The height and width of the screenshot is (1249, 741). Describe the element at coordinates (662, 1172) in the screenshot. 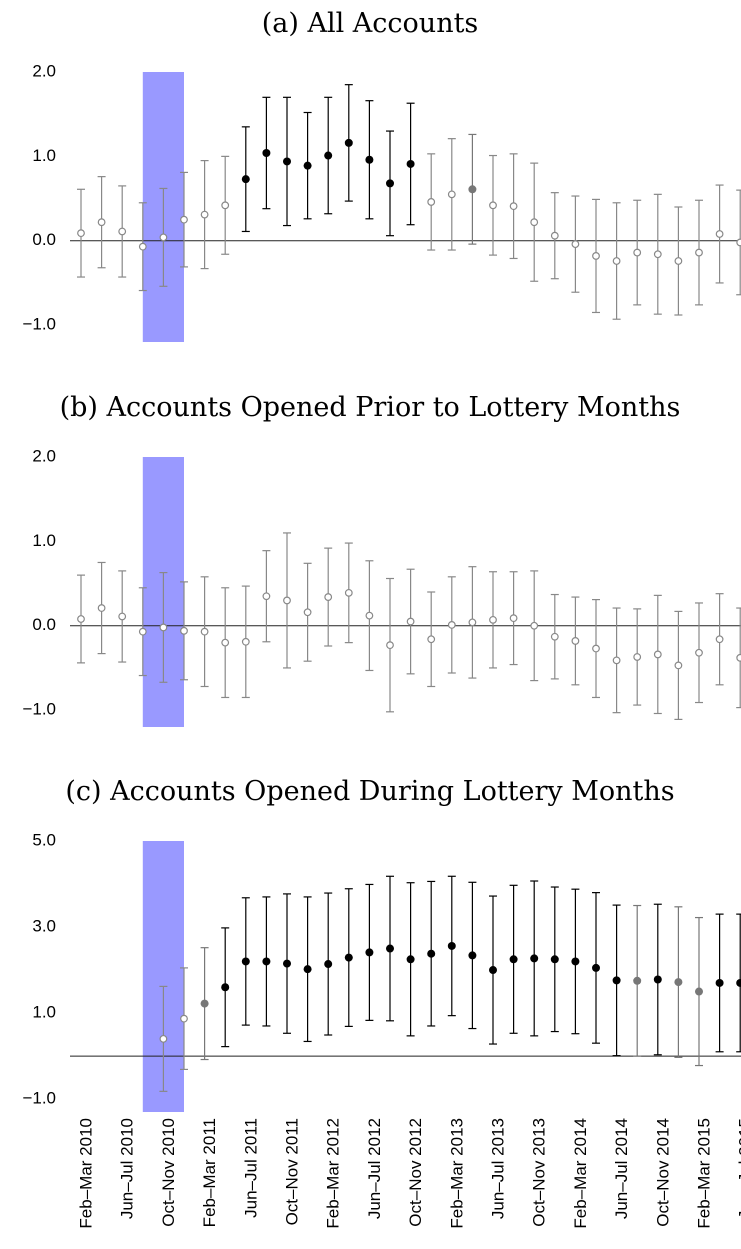

I see `x-tick-label: Oct–Nov 2014` at that location.